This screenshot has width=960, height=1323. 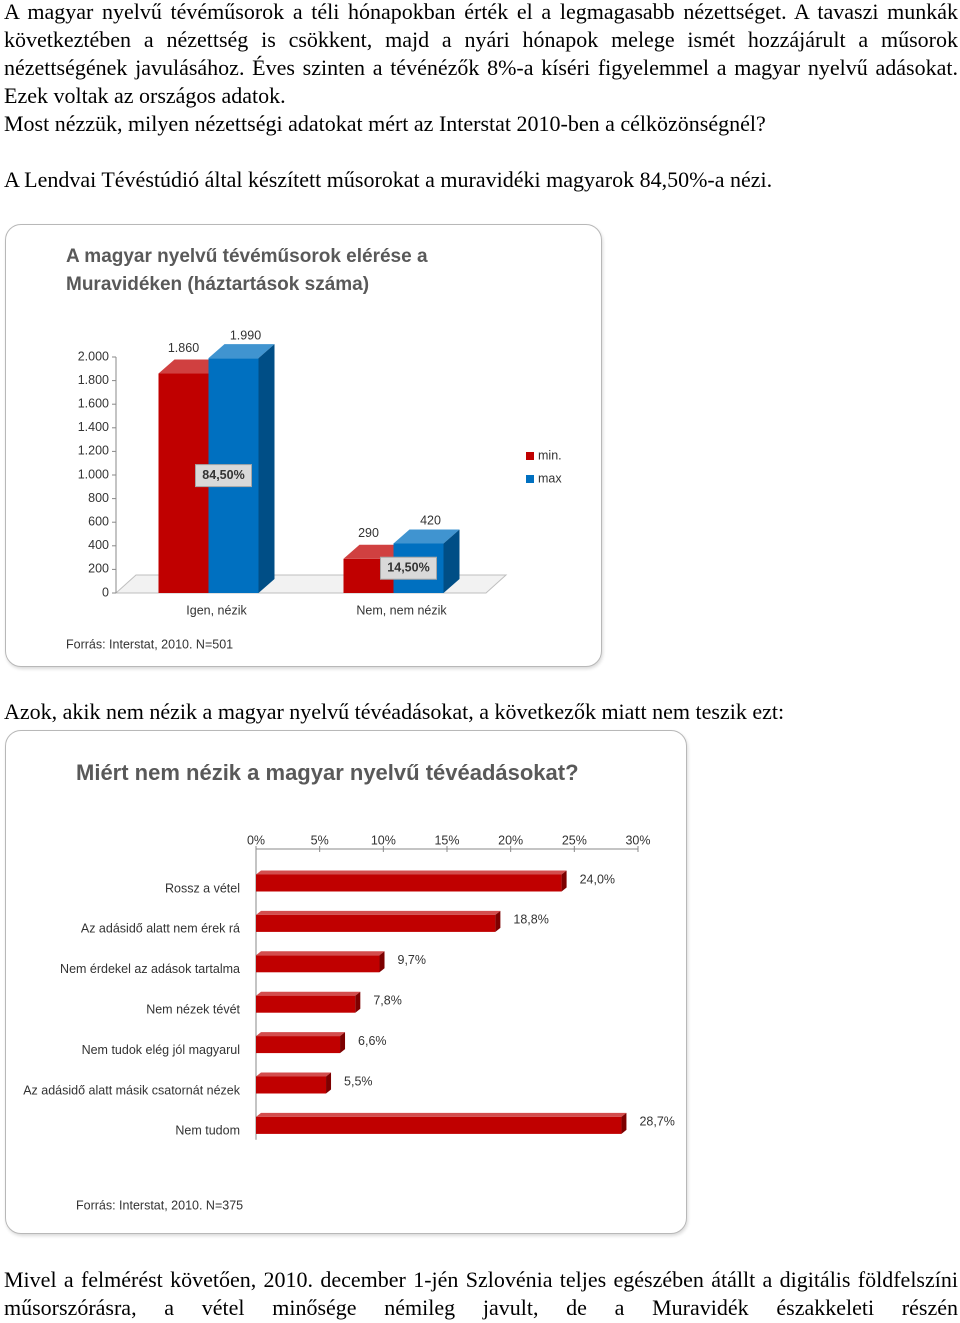 I want to click on data-label: 1.990, so click(x=245, y=335).